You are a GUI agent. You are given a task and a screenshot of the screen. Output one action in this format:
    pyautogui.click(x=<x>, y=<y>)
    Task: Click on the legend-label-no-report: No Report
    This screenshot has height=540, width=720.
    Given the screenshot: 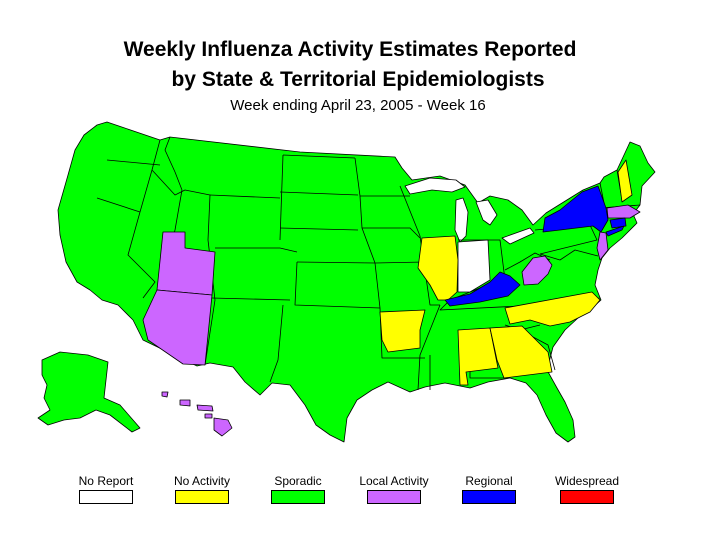 What is the action you would take?
    pyautogui.click(x=106, y=481)
    